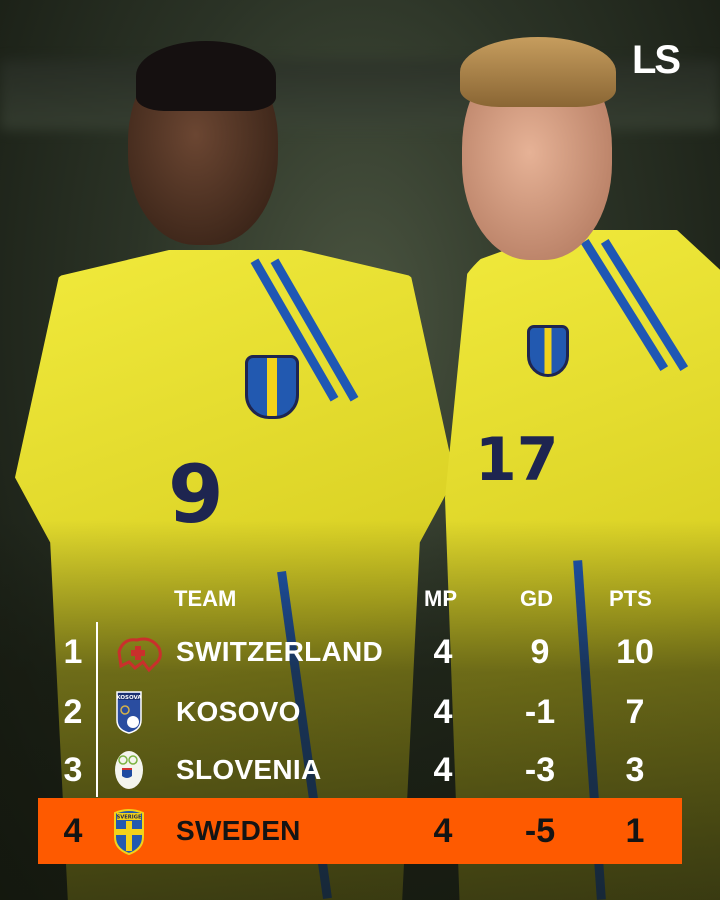 This screenshot has width=720, height=900. What do you see at coordinates (360, 770) in the screenshot?
I see `table-row: 3 SLOVENIA 4 -3 3` at bounding box center [360, 770].